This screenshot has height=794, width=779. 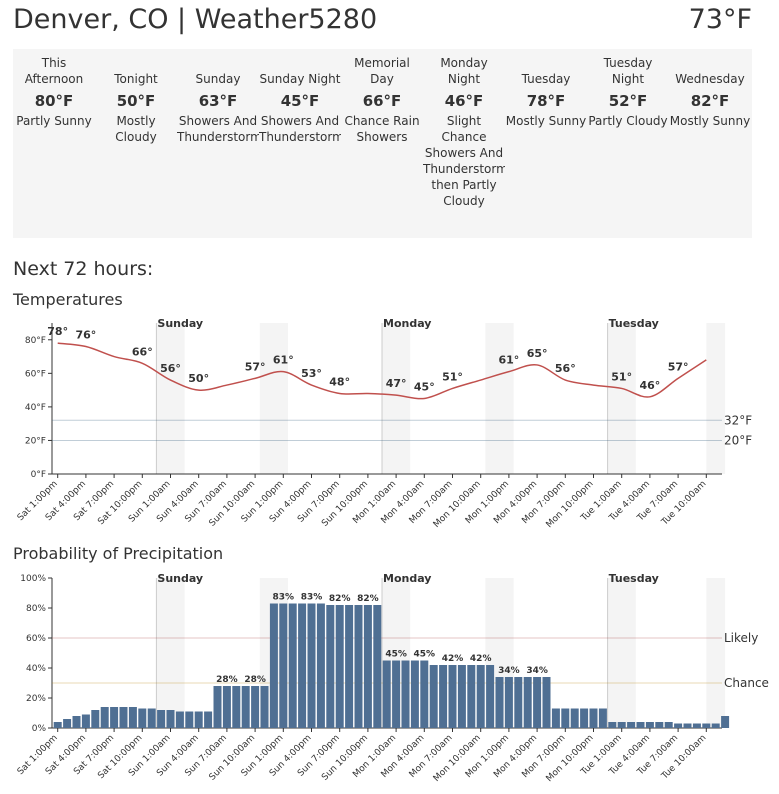 I want to click on reference-label: Chance, so click(x=746, y=683).